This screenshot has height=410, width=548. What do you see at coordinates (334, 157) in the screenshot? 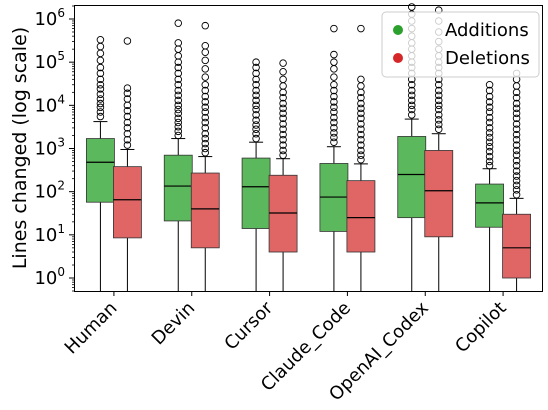
I see `box-additions-claude_code` at bounding box center [334, 157].